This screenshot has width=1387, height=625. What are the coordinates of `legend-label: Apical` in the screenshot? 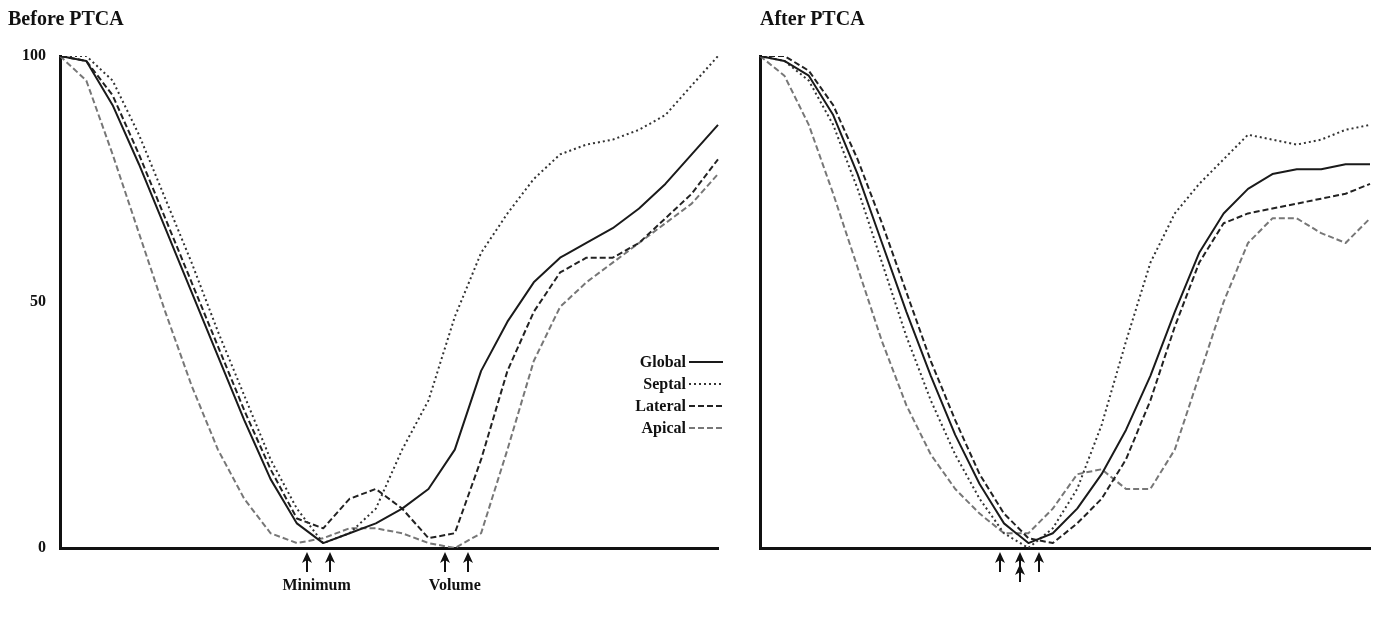 It's located at (663, 428).